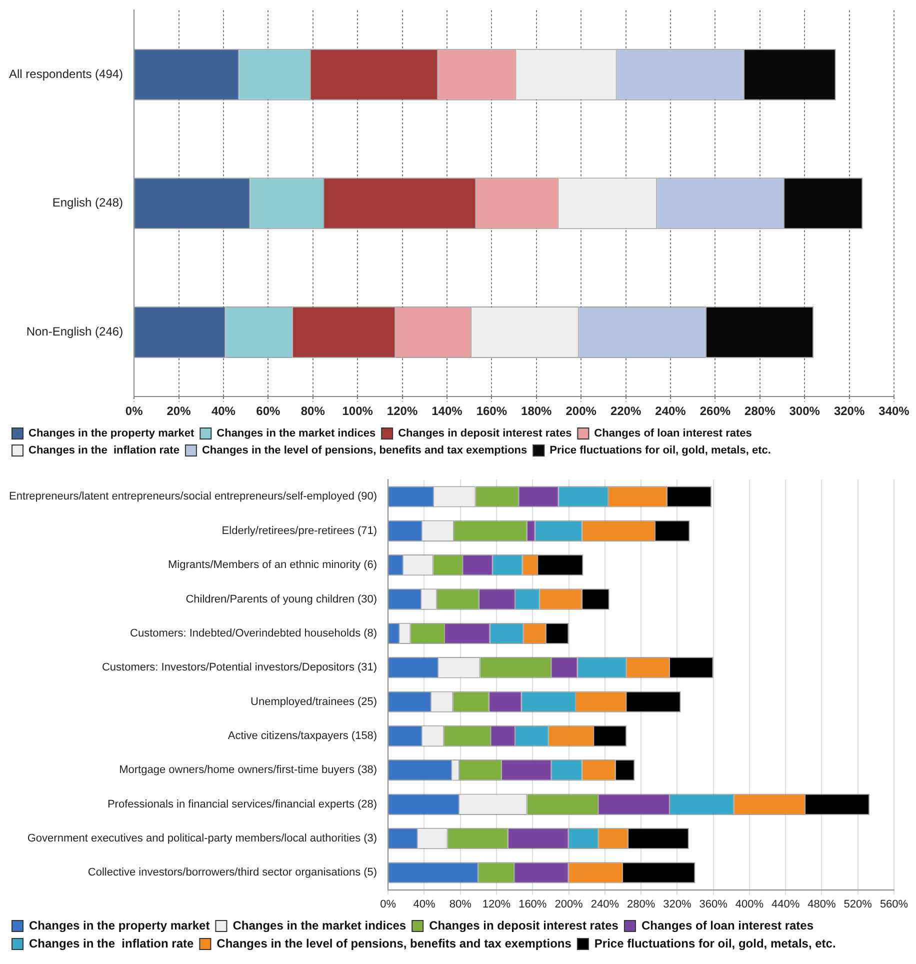 This screenshot has width=916, height=964. What do you see at coordinates (240, 668) in the screenshot?
I see `y-tick-label: Customers: Investors/Potential investors/Depositors (31)` at bounding box center [240, 668].